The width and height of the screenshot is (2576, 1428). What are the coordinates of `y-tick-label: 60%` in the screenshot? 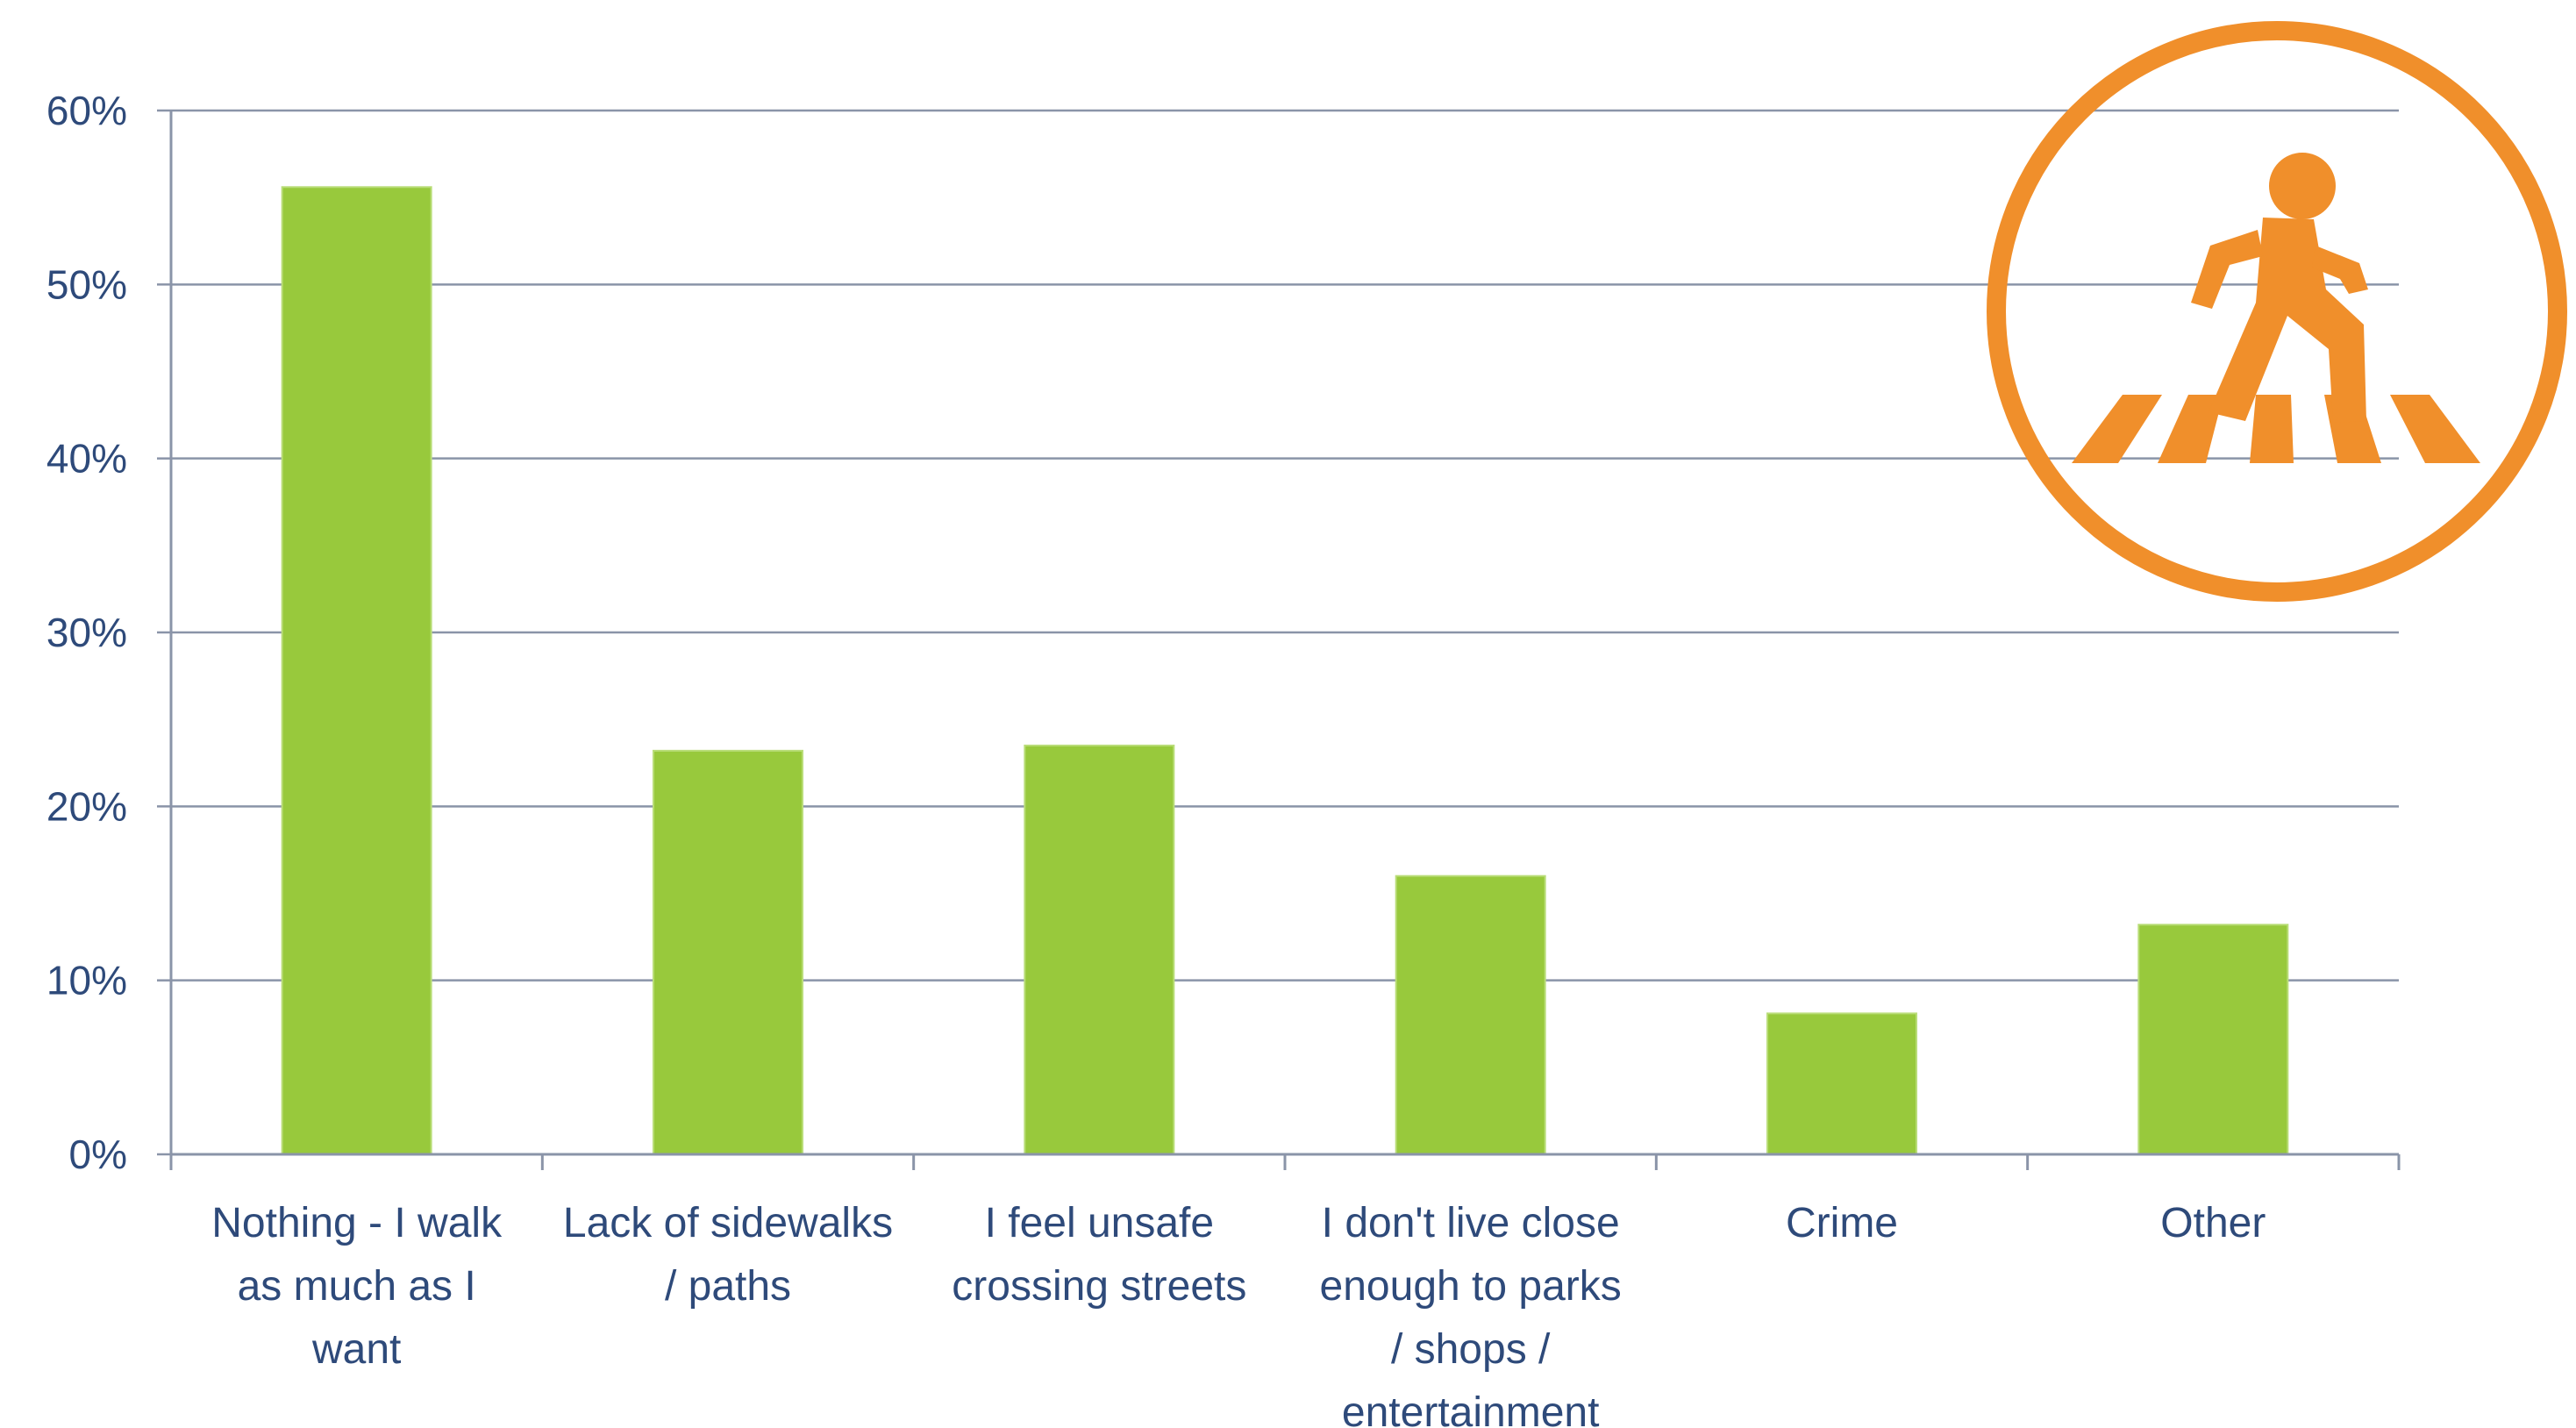 It's located at (87, 110).